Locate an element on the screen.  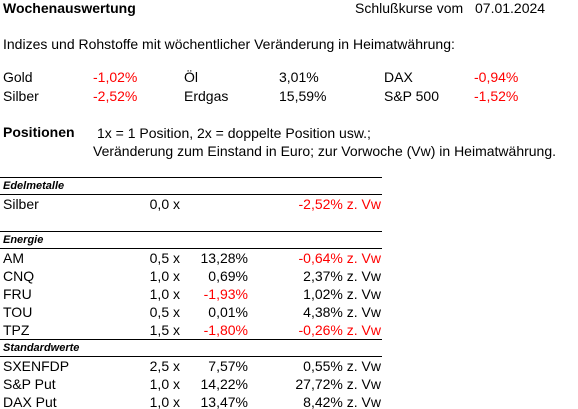
index-name: Erdgas is located at coordinates (206, 96).